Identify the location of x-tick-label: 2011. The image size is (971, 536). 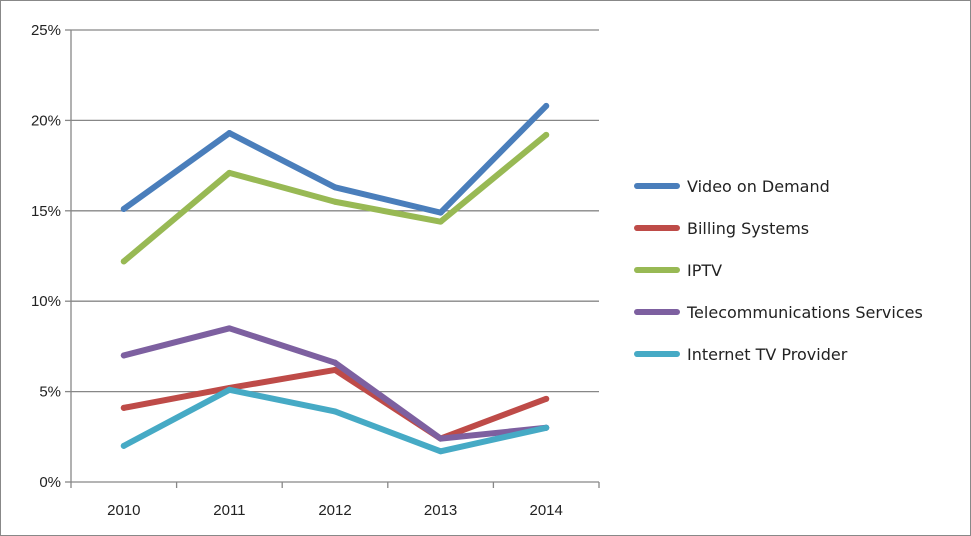
(229, 510).